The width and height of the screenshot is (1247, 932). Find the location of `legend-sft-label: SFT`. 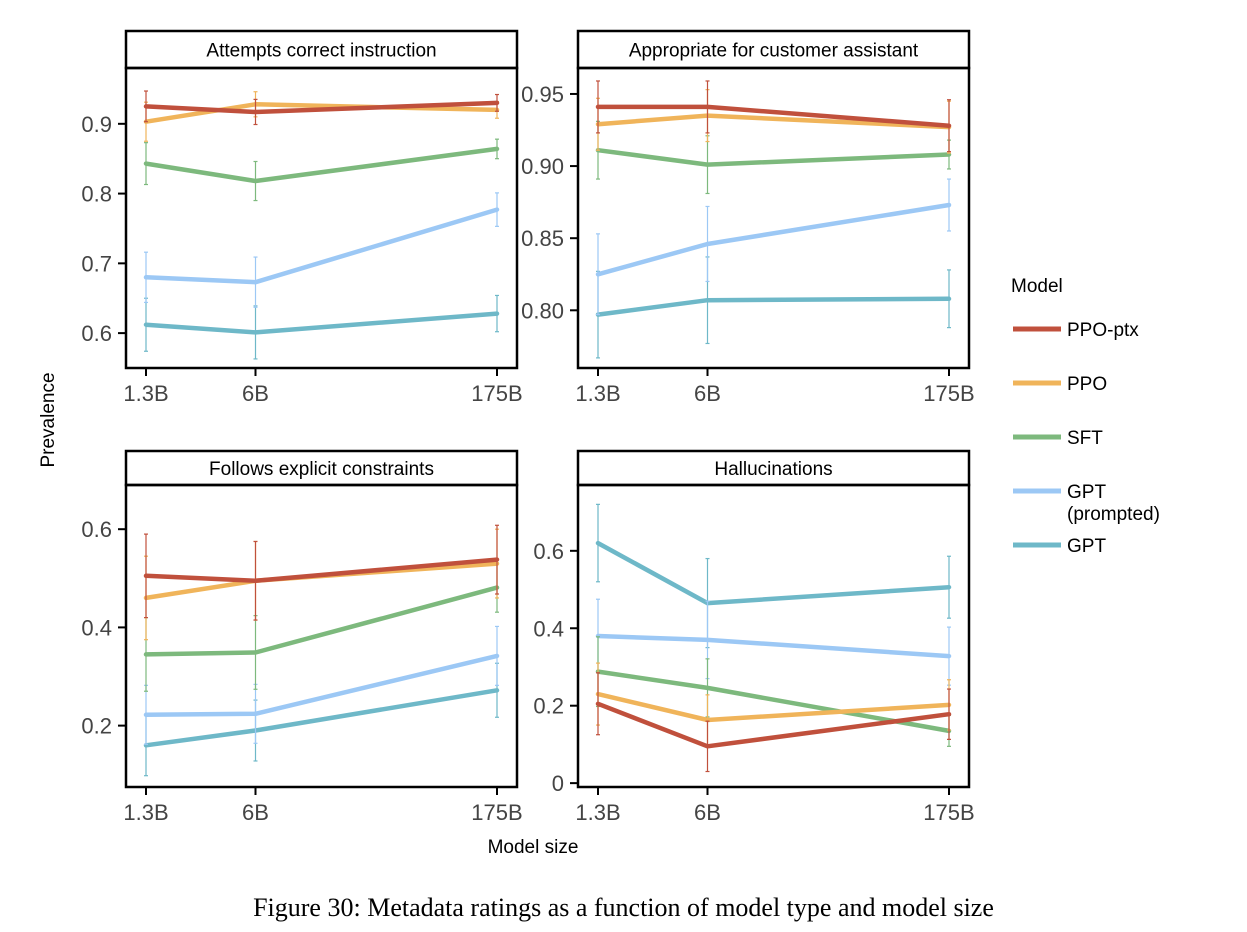

legend-sft-label: SFT is located at coordinates (1085, 438).